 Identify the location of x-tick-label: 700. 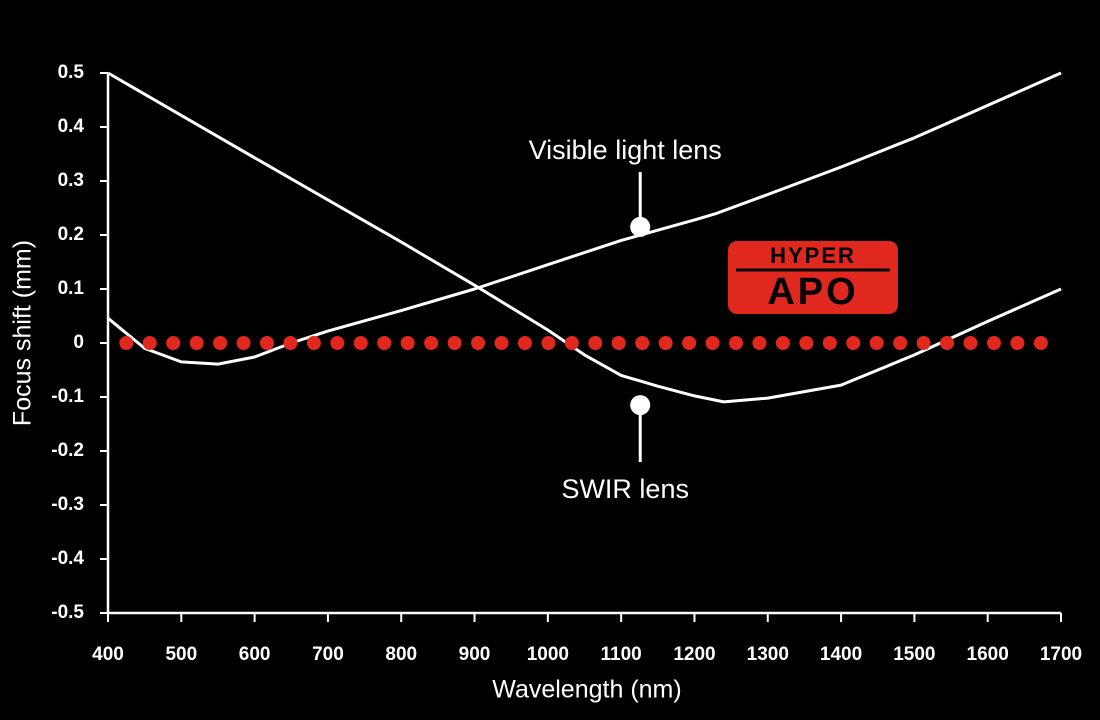
(328, 654).